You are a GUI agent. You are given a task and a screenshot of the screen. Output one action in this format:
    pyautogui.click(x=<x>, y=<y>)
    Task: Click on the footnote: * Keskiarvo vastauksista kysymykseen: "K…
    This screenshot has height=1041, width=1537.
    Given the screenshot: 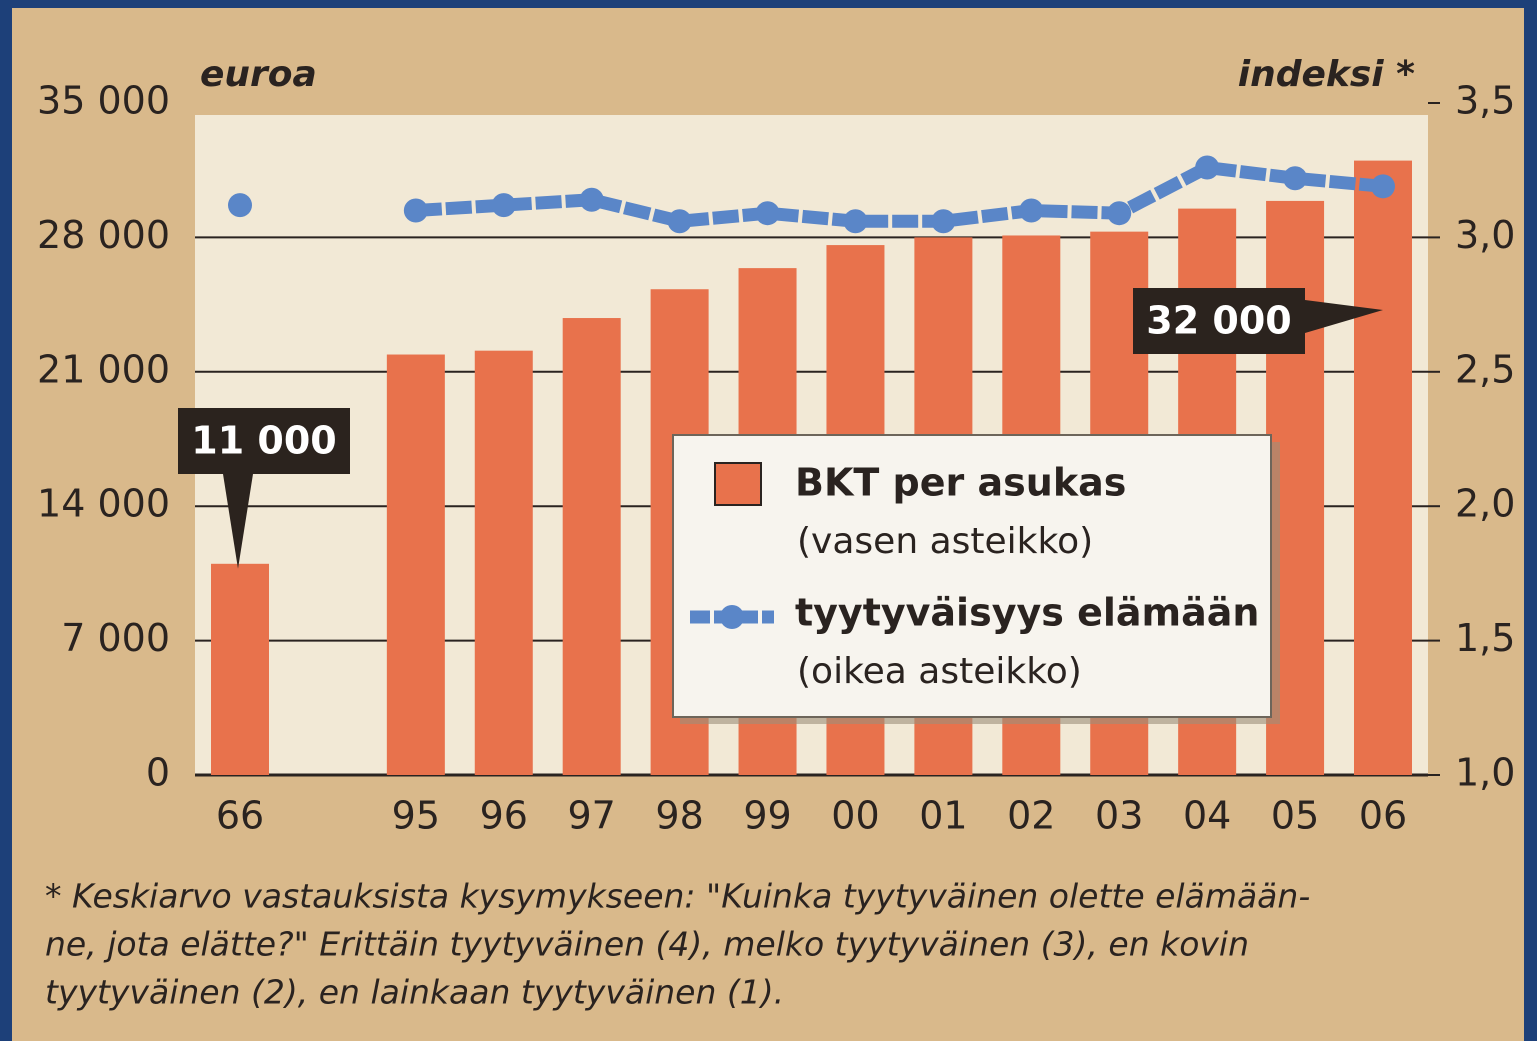 What is the action you would take?
    pyautogui.click(x=677, y=896)
    